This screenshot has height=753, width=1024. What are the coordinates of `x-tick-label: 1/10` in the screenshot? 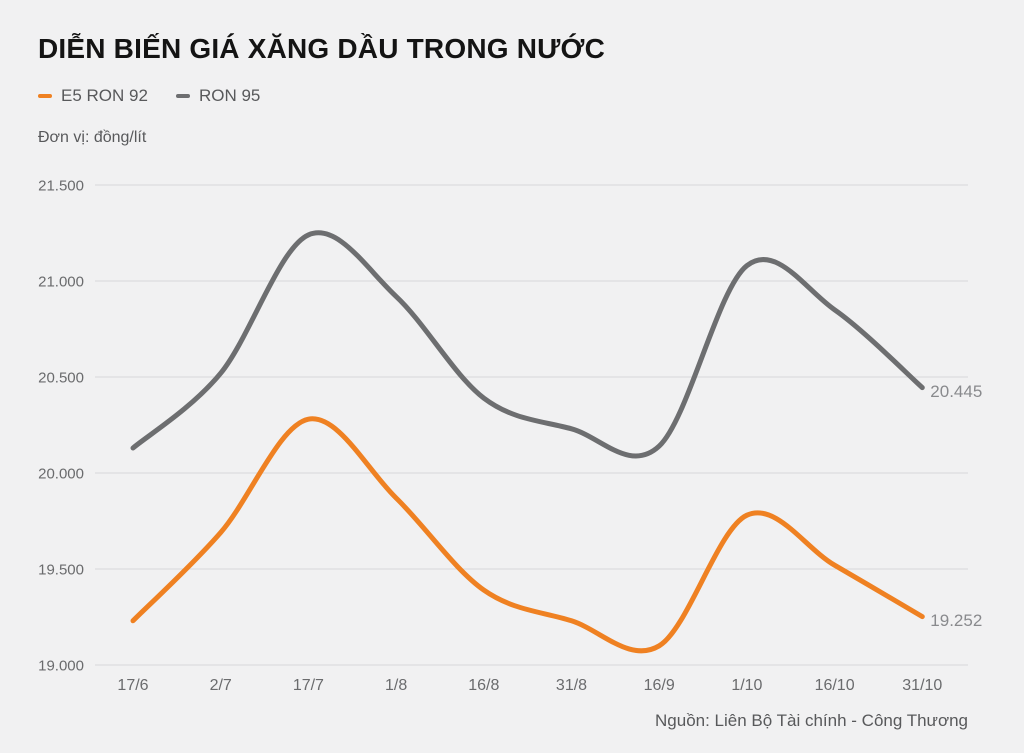 It's located at (747, 685).